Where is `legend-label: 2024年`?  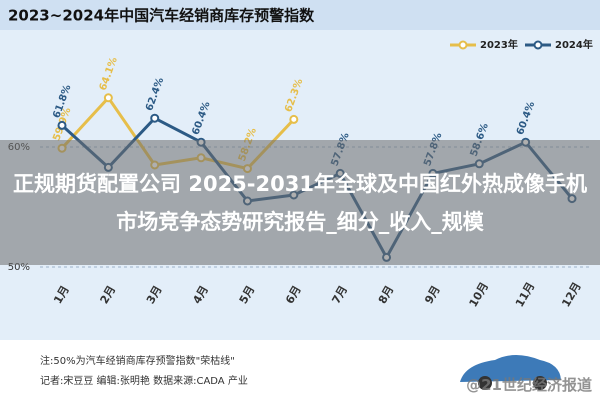
legend-label: 2024年 is located at coordinates (574, 44).